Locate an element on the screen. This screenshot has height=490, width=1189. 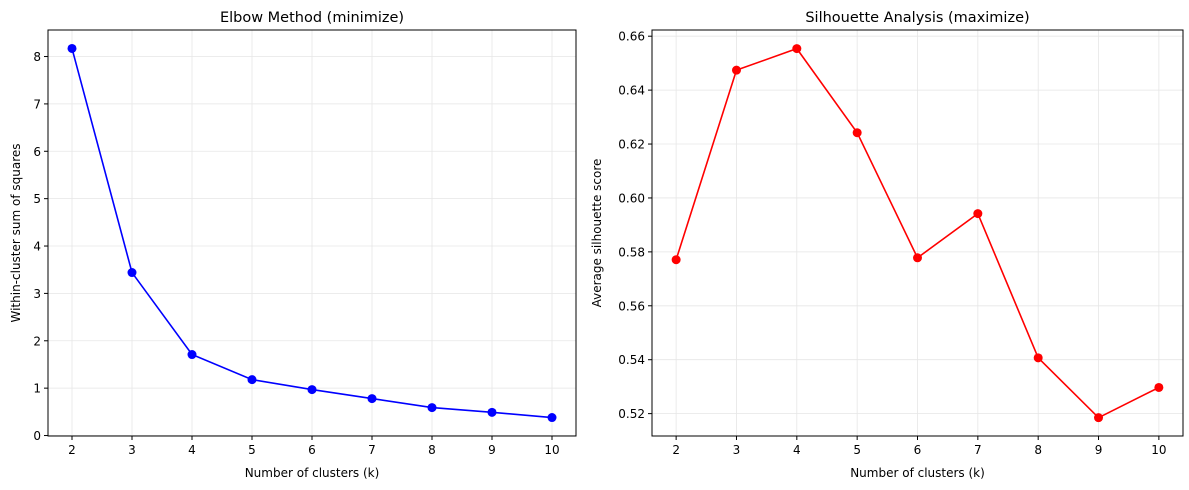
y-tick-label: 0.56 is located at coordinates (631, 306).